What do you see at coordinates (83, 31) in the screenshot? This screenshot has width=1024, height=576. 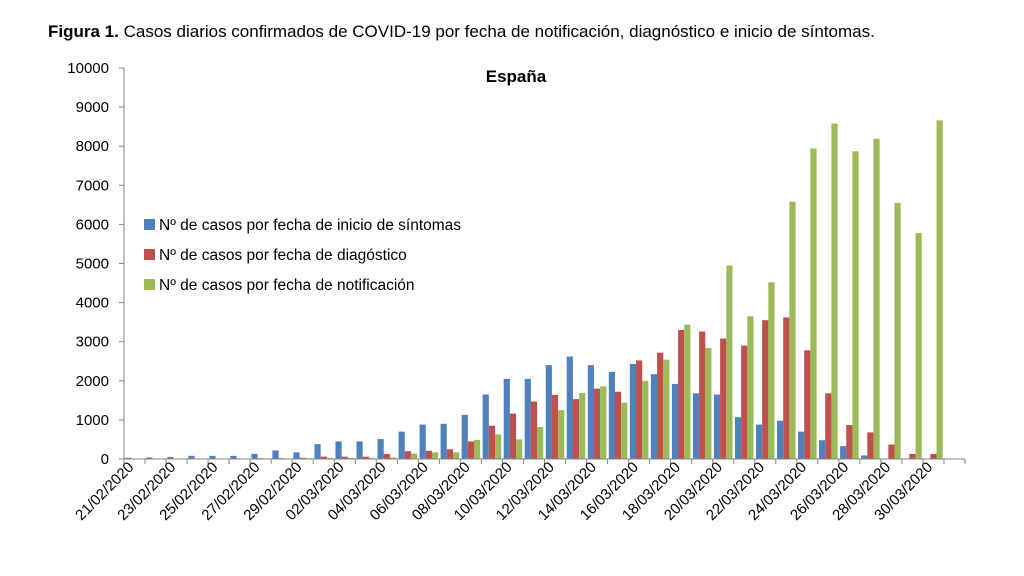 I see `figure-label: Figura 1.` at bounding box center [83, 31].